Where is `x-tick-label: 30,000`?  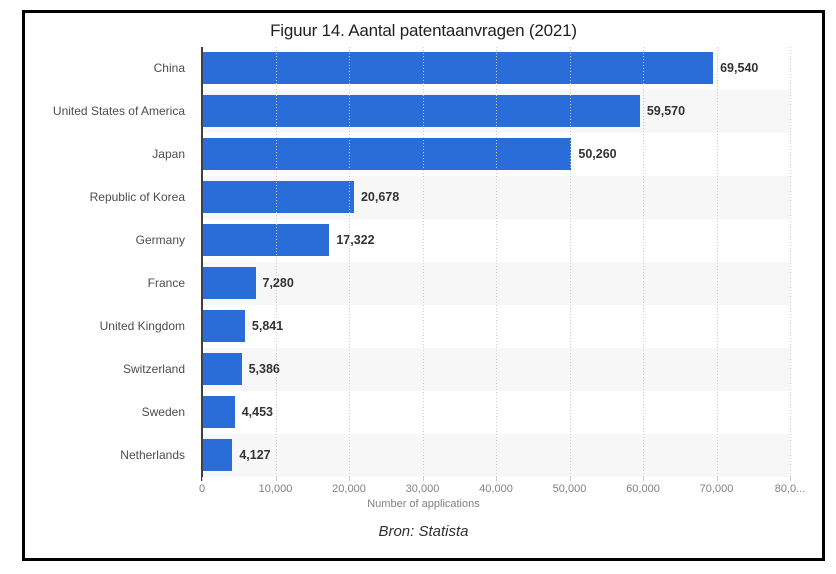
x-tick-label: 30,000 is located at coordinates (422, 489).